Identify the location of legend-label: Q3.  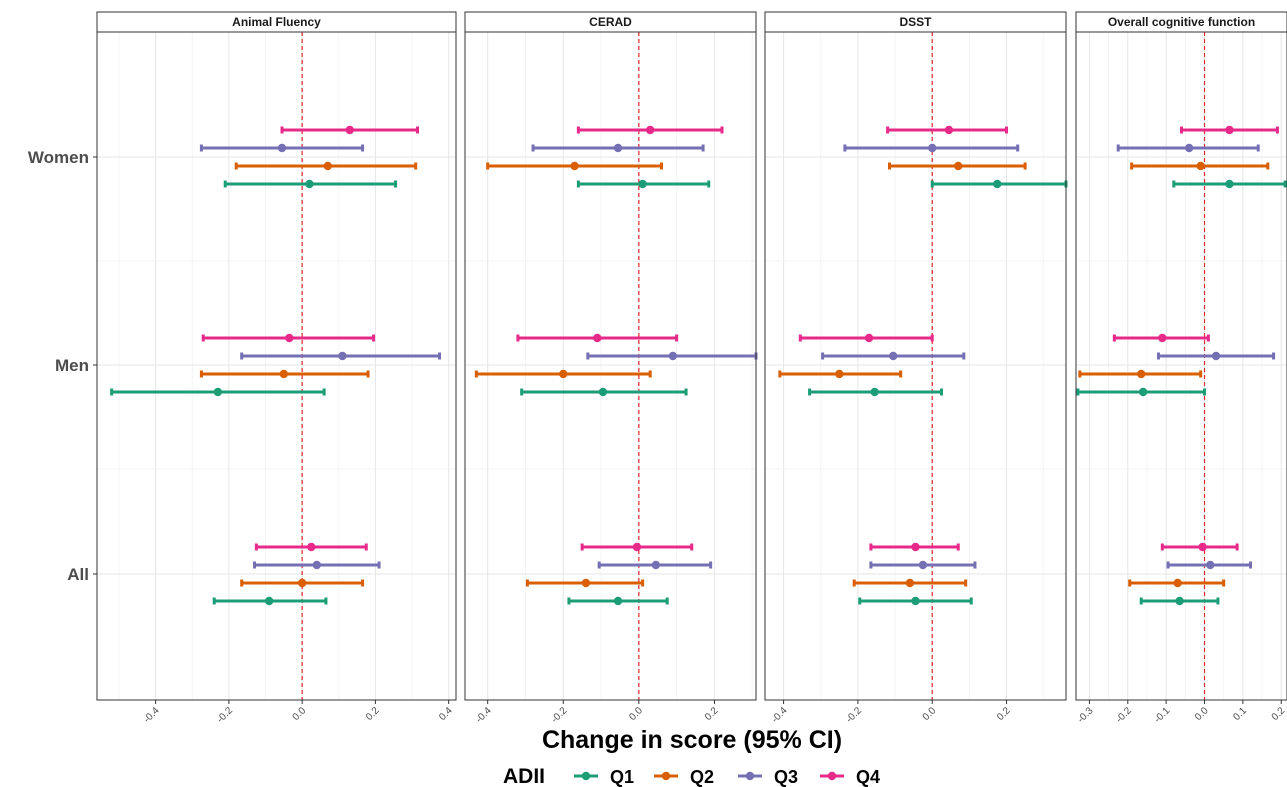
(786, 777).